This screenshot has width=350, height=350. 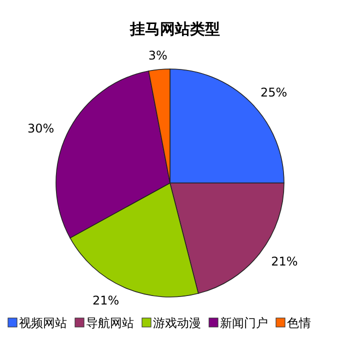 I want to click on legend-label: 新闻门户, so click(x=244, y=323).